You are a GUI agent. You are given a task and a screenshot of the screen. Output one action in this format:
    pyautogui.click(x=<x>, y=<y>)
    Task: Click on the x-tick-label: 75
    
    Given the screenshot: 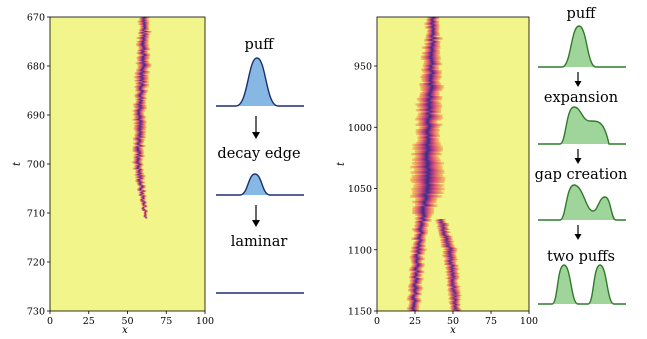 What is the action you would take?
    pyautogui.click(x=166, y=321)
    